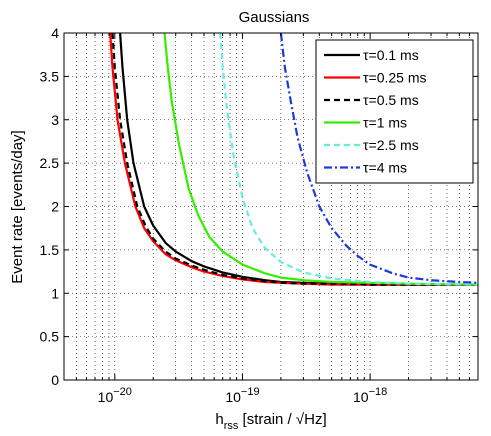 This screenshot has height=436, width=491. What do you see at coordinates (395, 78) in the screenshot?
I see `legend-label: τ=0.25 ms` at bounding box center [395, 78].